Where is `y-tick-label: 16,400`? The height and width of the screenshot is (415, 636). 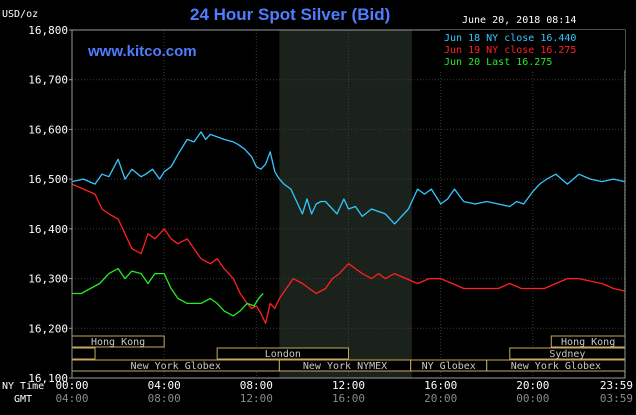
y-tick-label: 16,400 is located at coordinates (48, 229).